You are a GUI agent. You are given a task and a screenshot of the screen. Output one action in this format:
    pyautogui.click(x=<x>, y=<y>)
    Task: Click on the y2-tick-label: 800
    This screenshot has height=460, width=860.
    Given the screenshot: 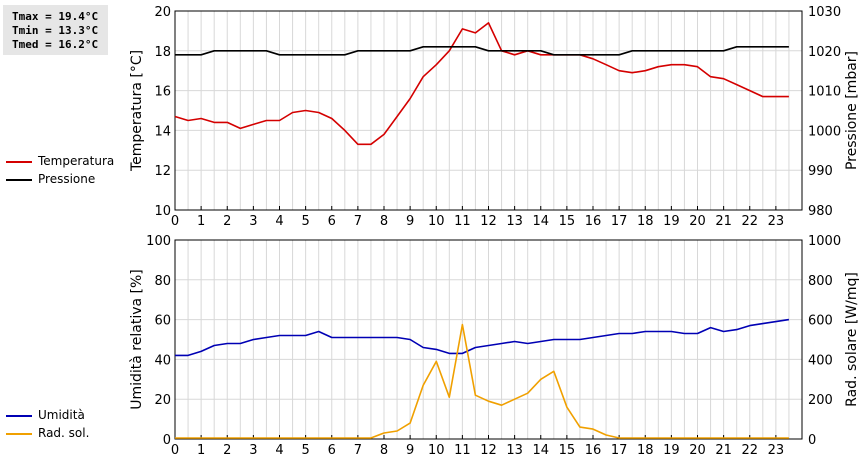 What is the action you would take?
    pyautogui.click(x=820, y=281)
    